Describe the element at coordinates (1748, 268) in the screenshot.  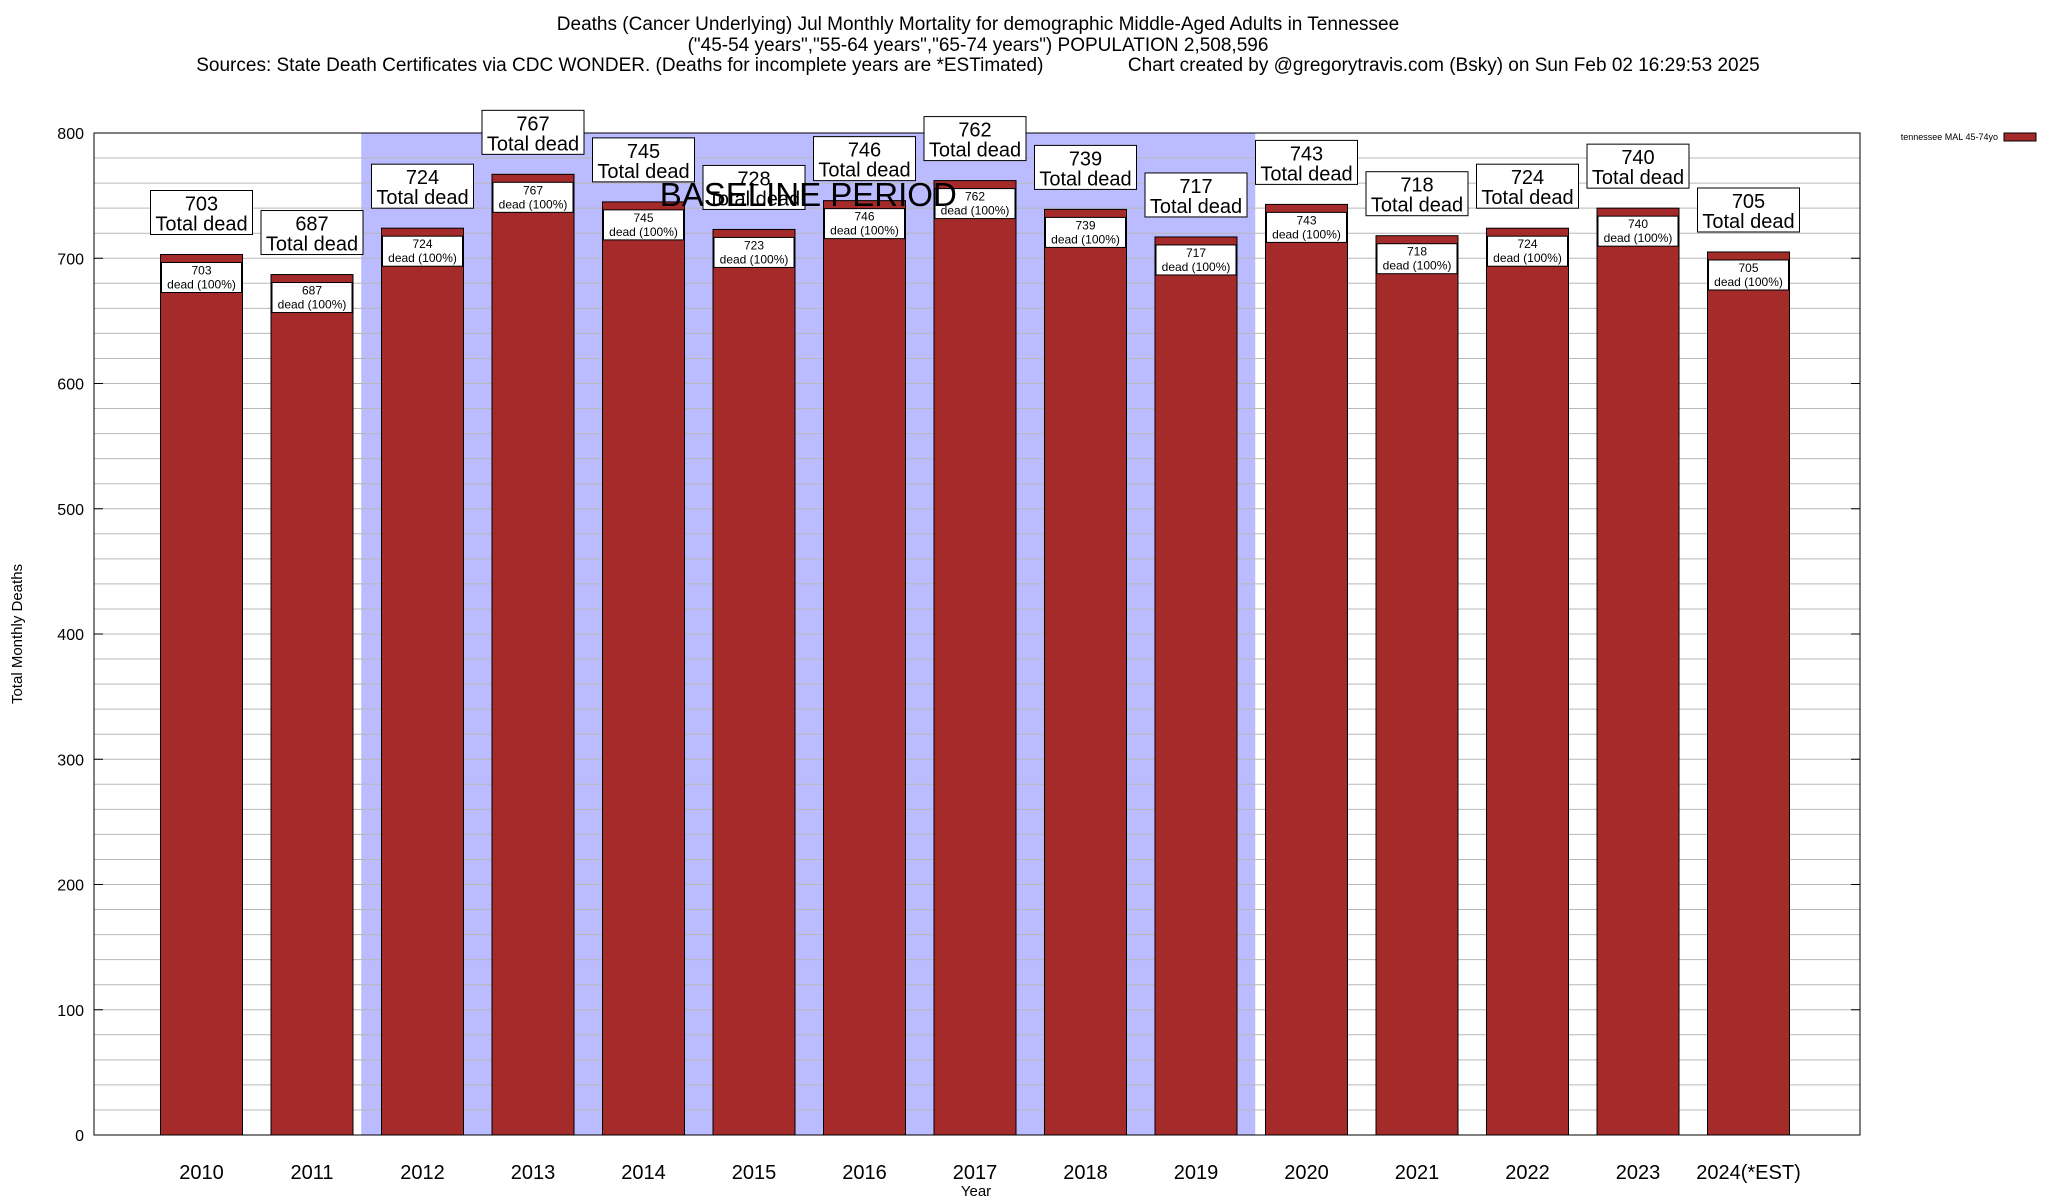
I see `inner-label-value: 705` at that location.